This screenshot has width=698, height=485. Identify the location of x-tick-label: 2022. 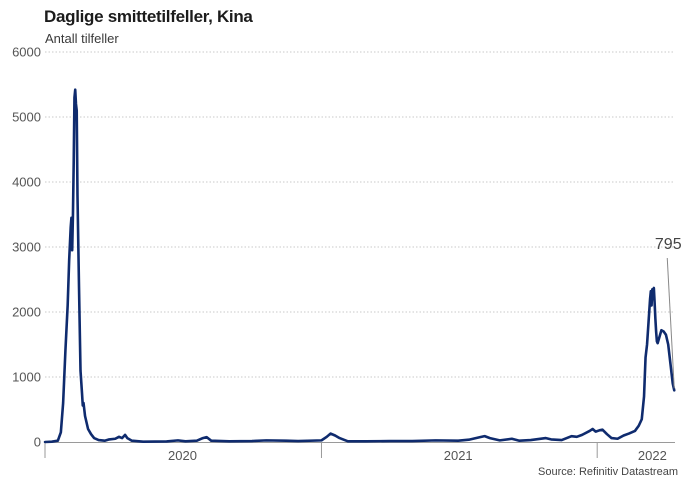
(652, 455).